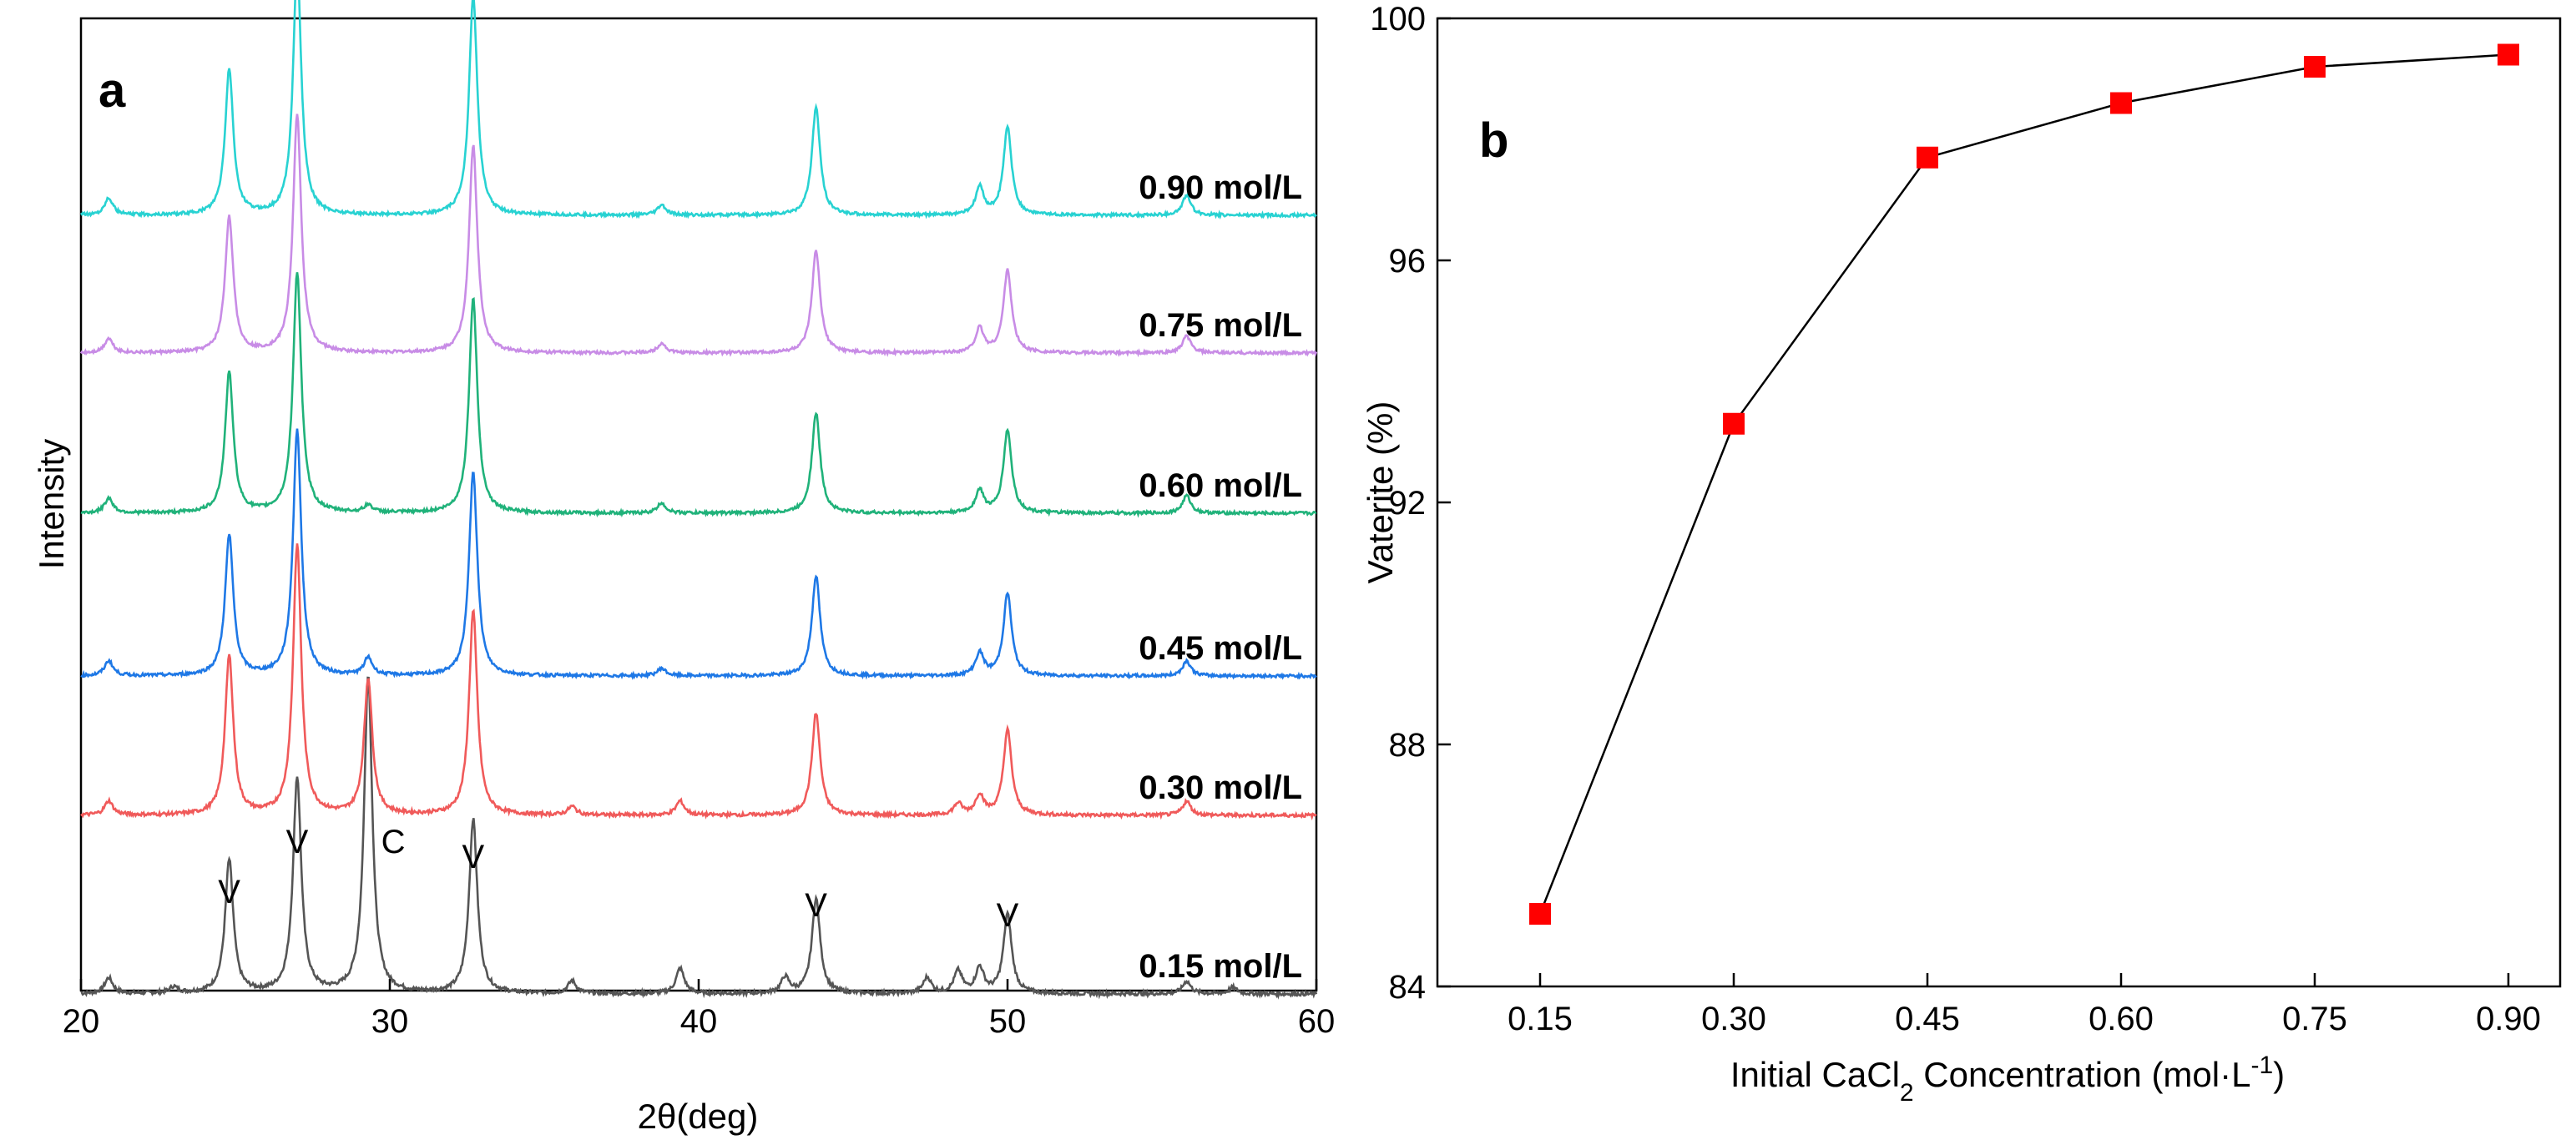  What do you see at coordinates (1408, 987) in the screenshot?
I see `vaterite-y-tick-label: 84` at bounding box center [1408, 987].